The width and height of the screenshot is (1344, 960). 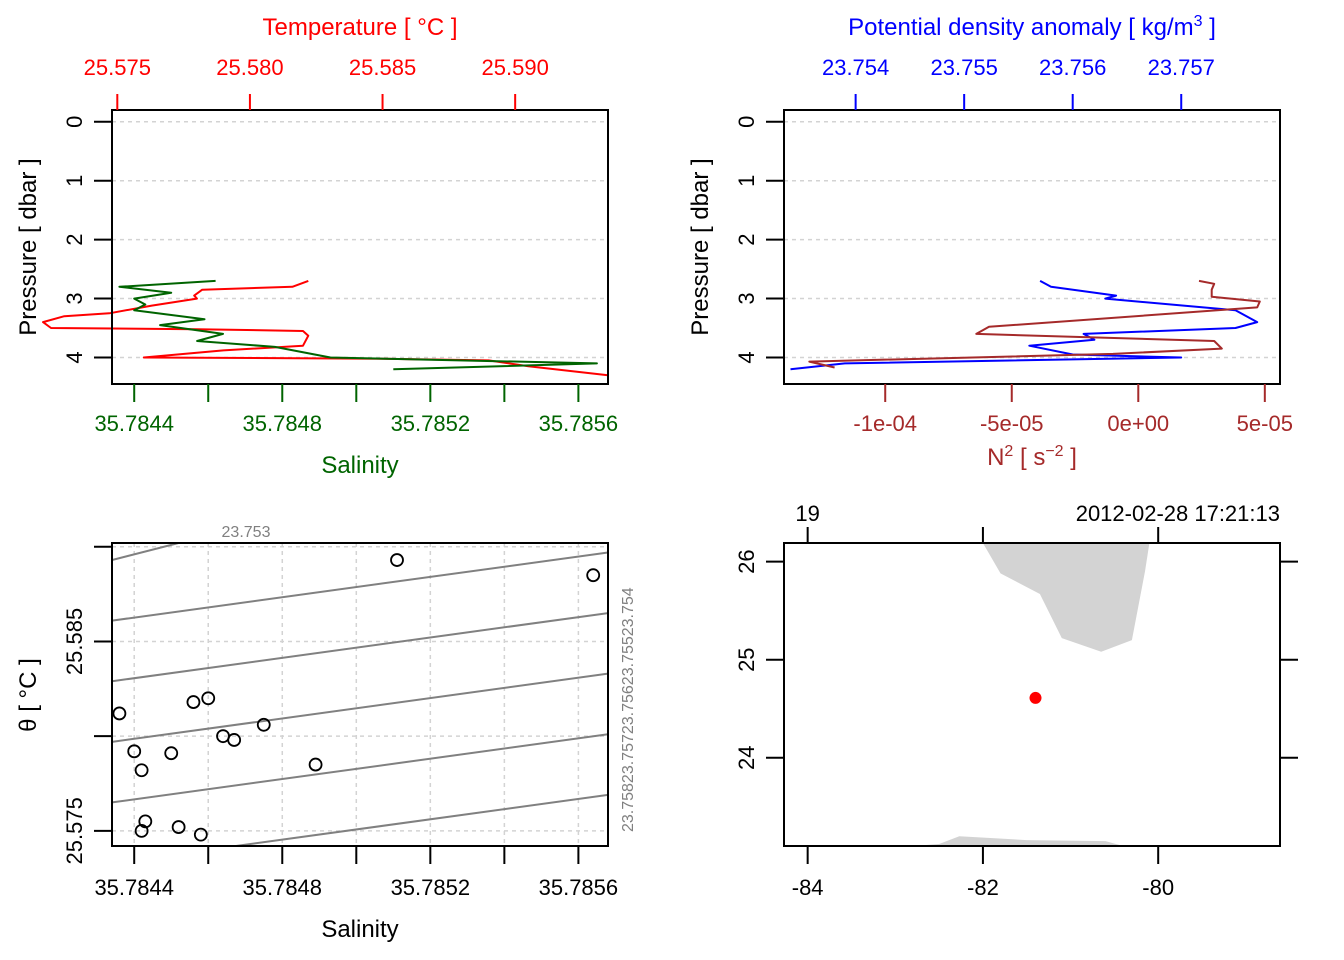 I want to click on longitude-tick-label: -82, so click(x=983, y=887).